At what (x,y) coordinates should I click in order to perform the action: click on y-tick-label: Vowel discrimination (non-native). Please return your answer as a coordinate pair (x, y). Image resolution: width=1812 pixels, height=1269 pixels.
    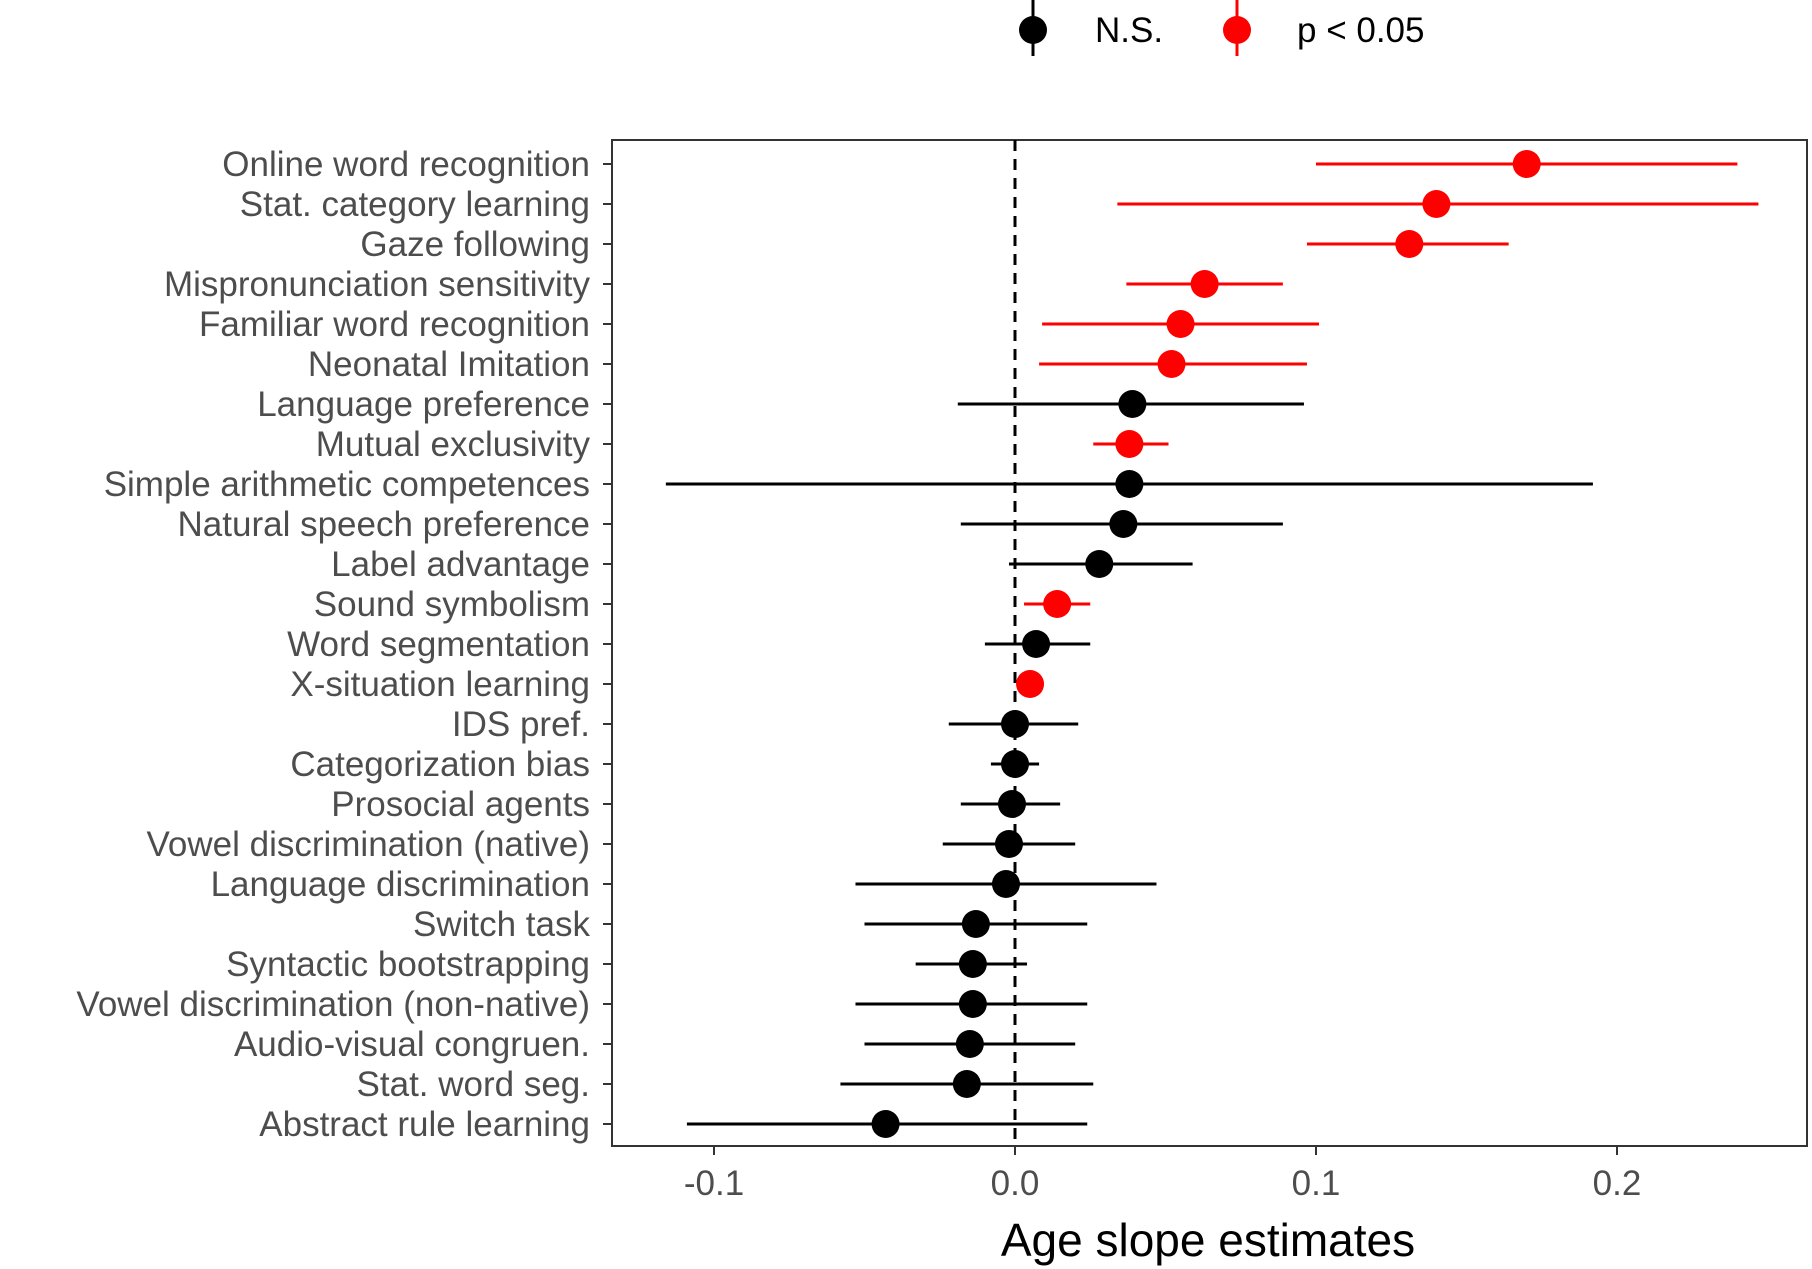
    Looking at the image, I should click on (333, 1004).